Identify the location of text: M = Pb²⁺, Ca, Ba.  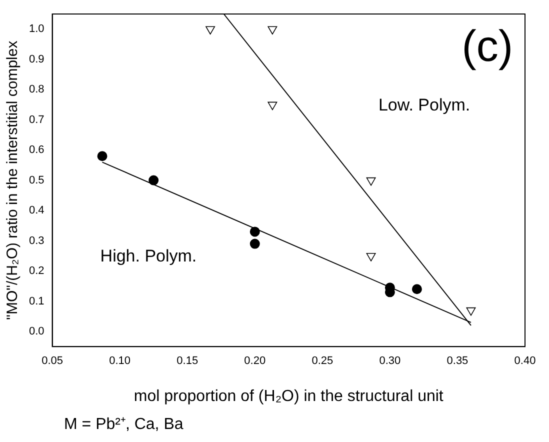
(124, 424).